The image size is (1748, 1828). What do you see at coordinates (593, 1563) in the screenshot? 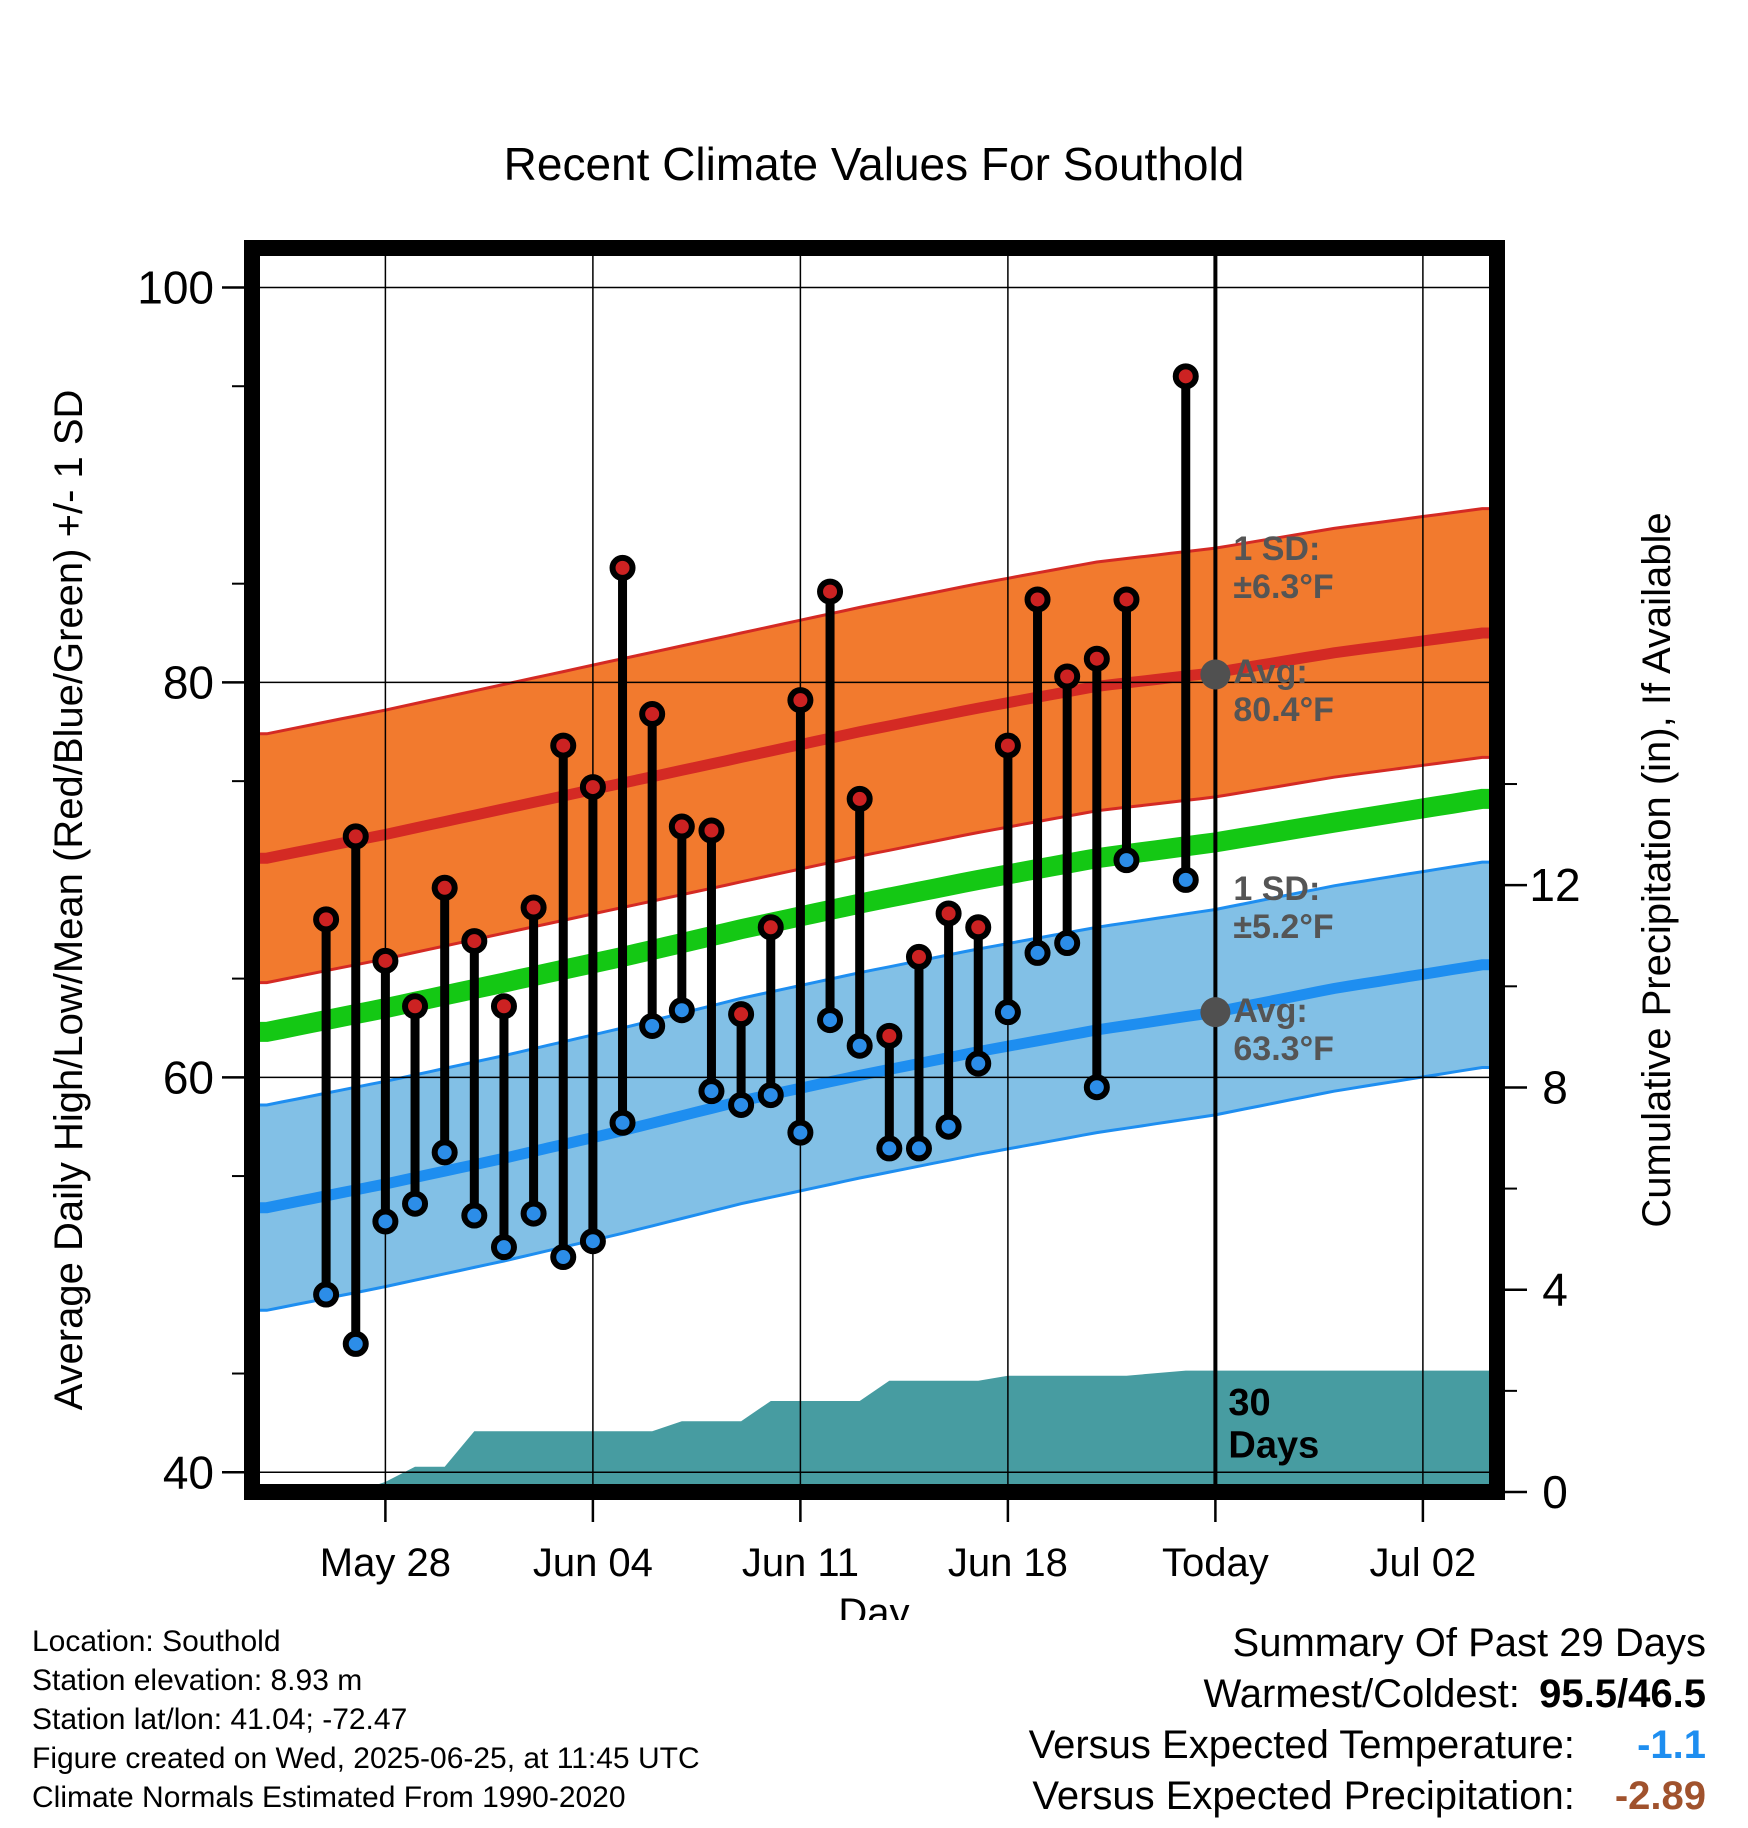
I see `x-tick-label: Jun 04` at bounding box center [593, 1563].